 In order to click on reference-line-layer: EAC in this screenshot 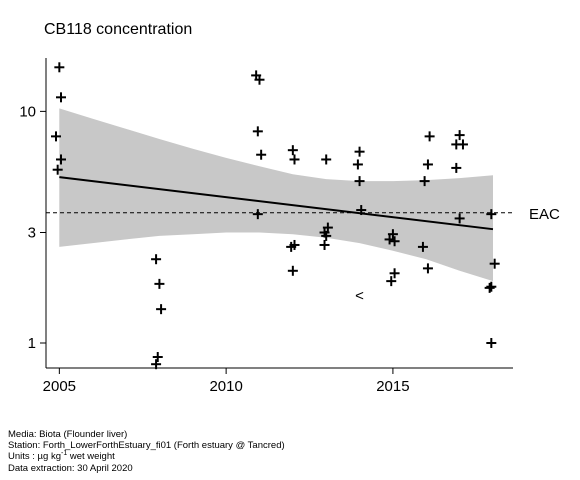, I will do `click(303, 214)`.